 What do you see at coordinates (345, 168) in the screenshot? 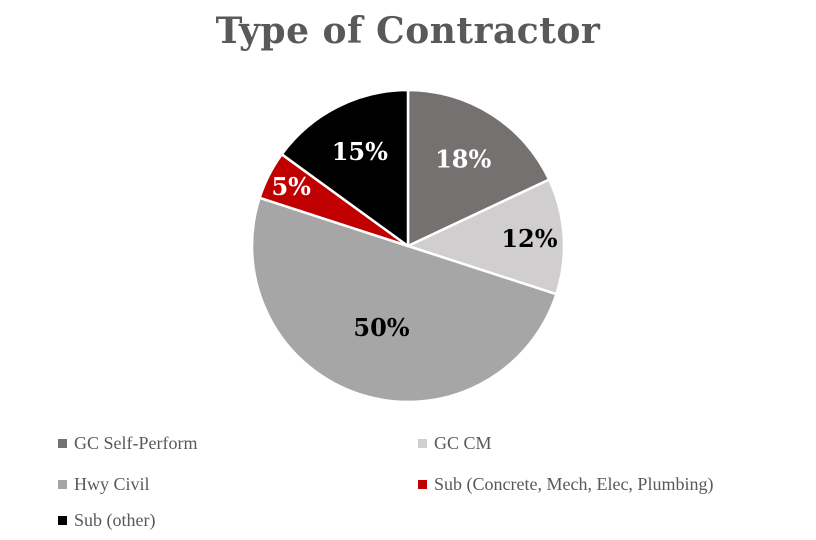
I see `pie-slice-sub-other` at bounding box center [345, 168].